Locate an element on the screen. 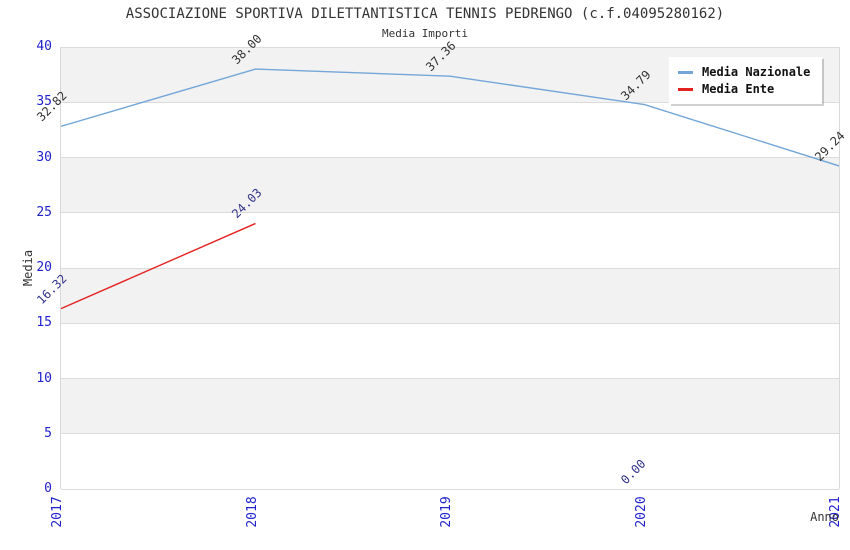 This screenshot has width=850, height=550. legend-label: Media Ente is located at coordinates (738, 89).